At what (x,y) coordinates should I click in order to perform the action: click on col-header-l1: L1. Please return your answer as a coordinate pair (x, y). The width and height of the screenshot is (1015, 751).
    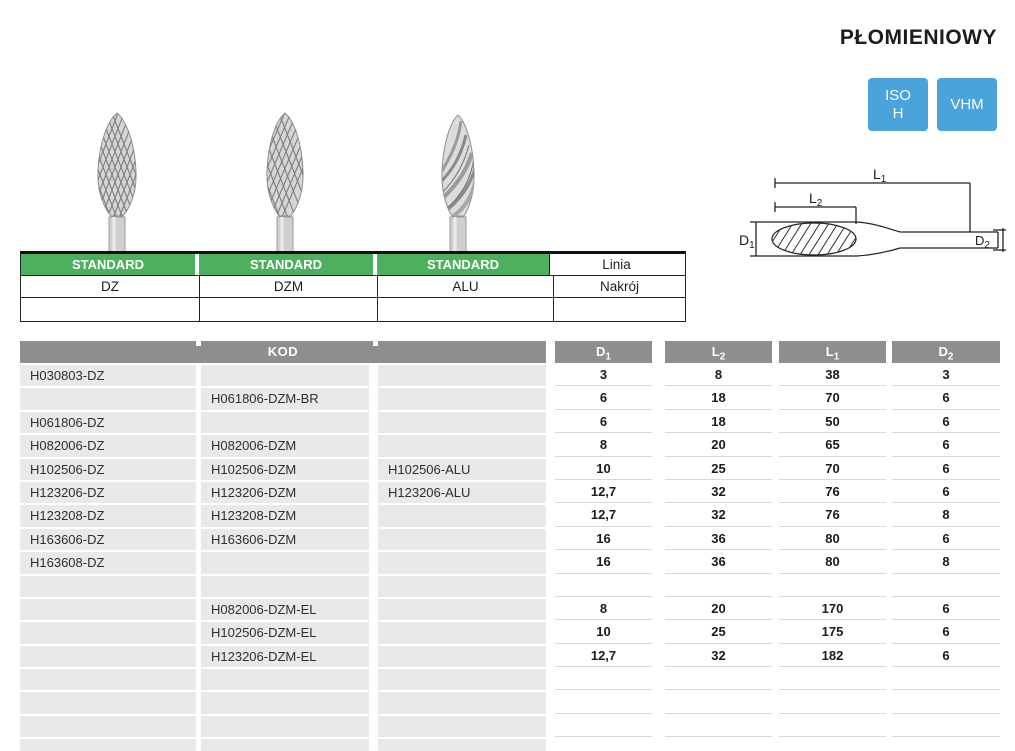
    Looking at the image, I should click on (832, 352).